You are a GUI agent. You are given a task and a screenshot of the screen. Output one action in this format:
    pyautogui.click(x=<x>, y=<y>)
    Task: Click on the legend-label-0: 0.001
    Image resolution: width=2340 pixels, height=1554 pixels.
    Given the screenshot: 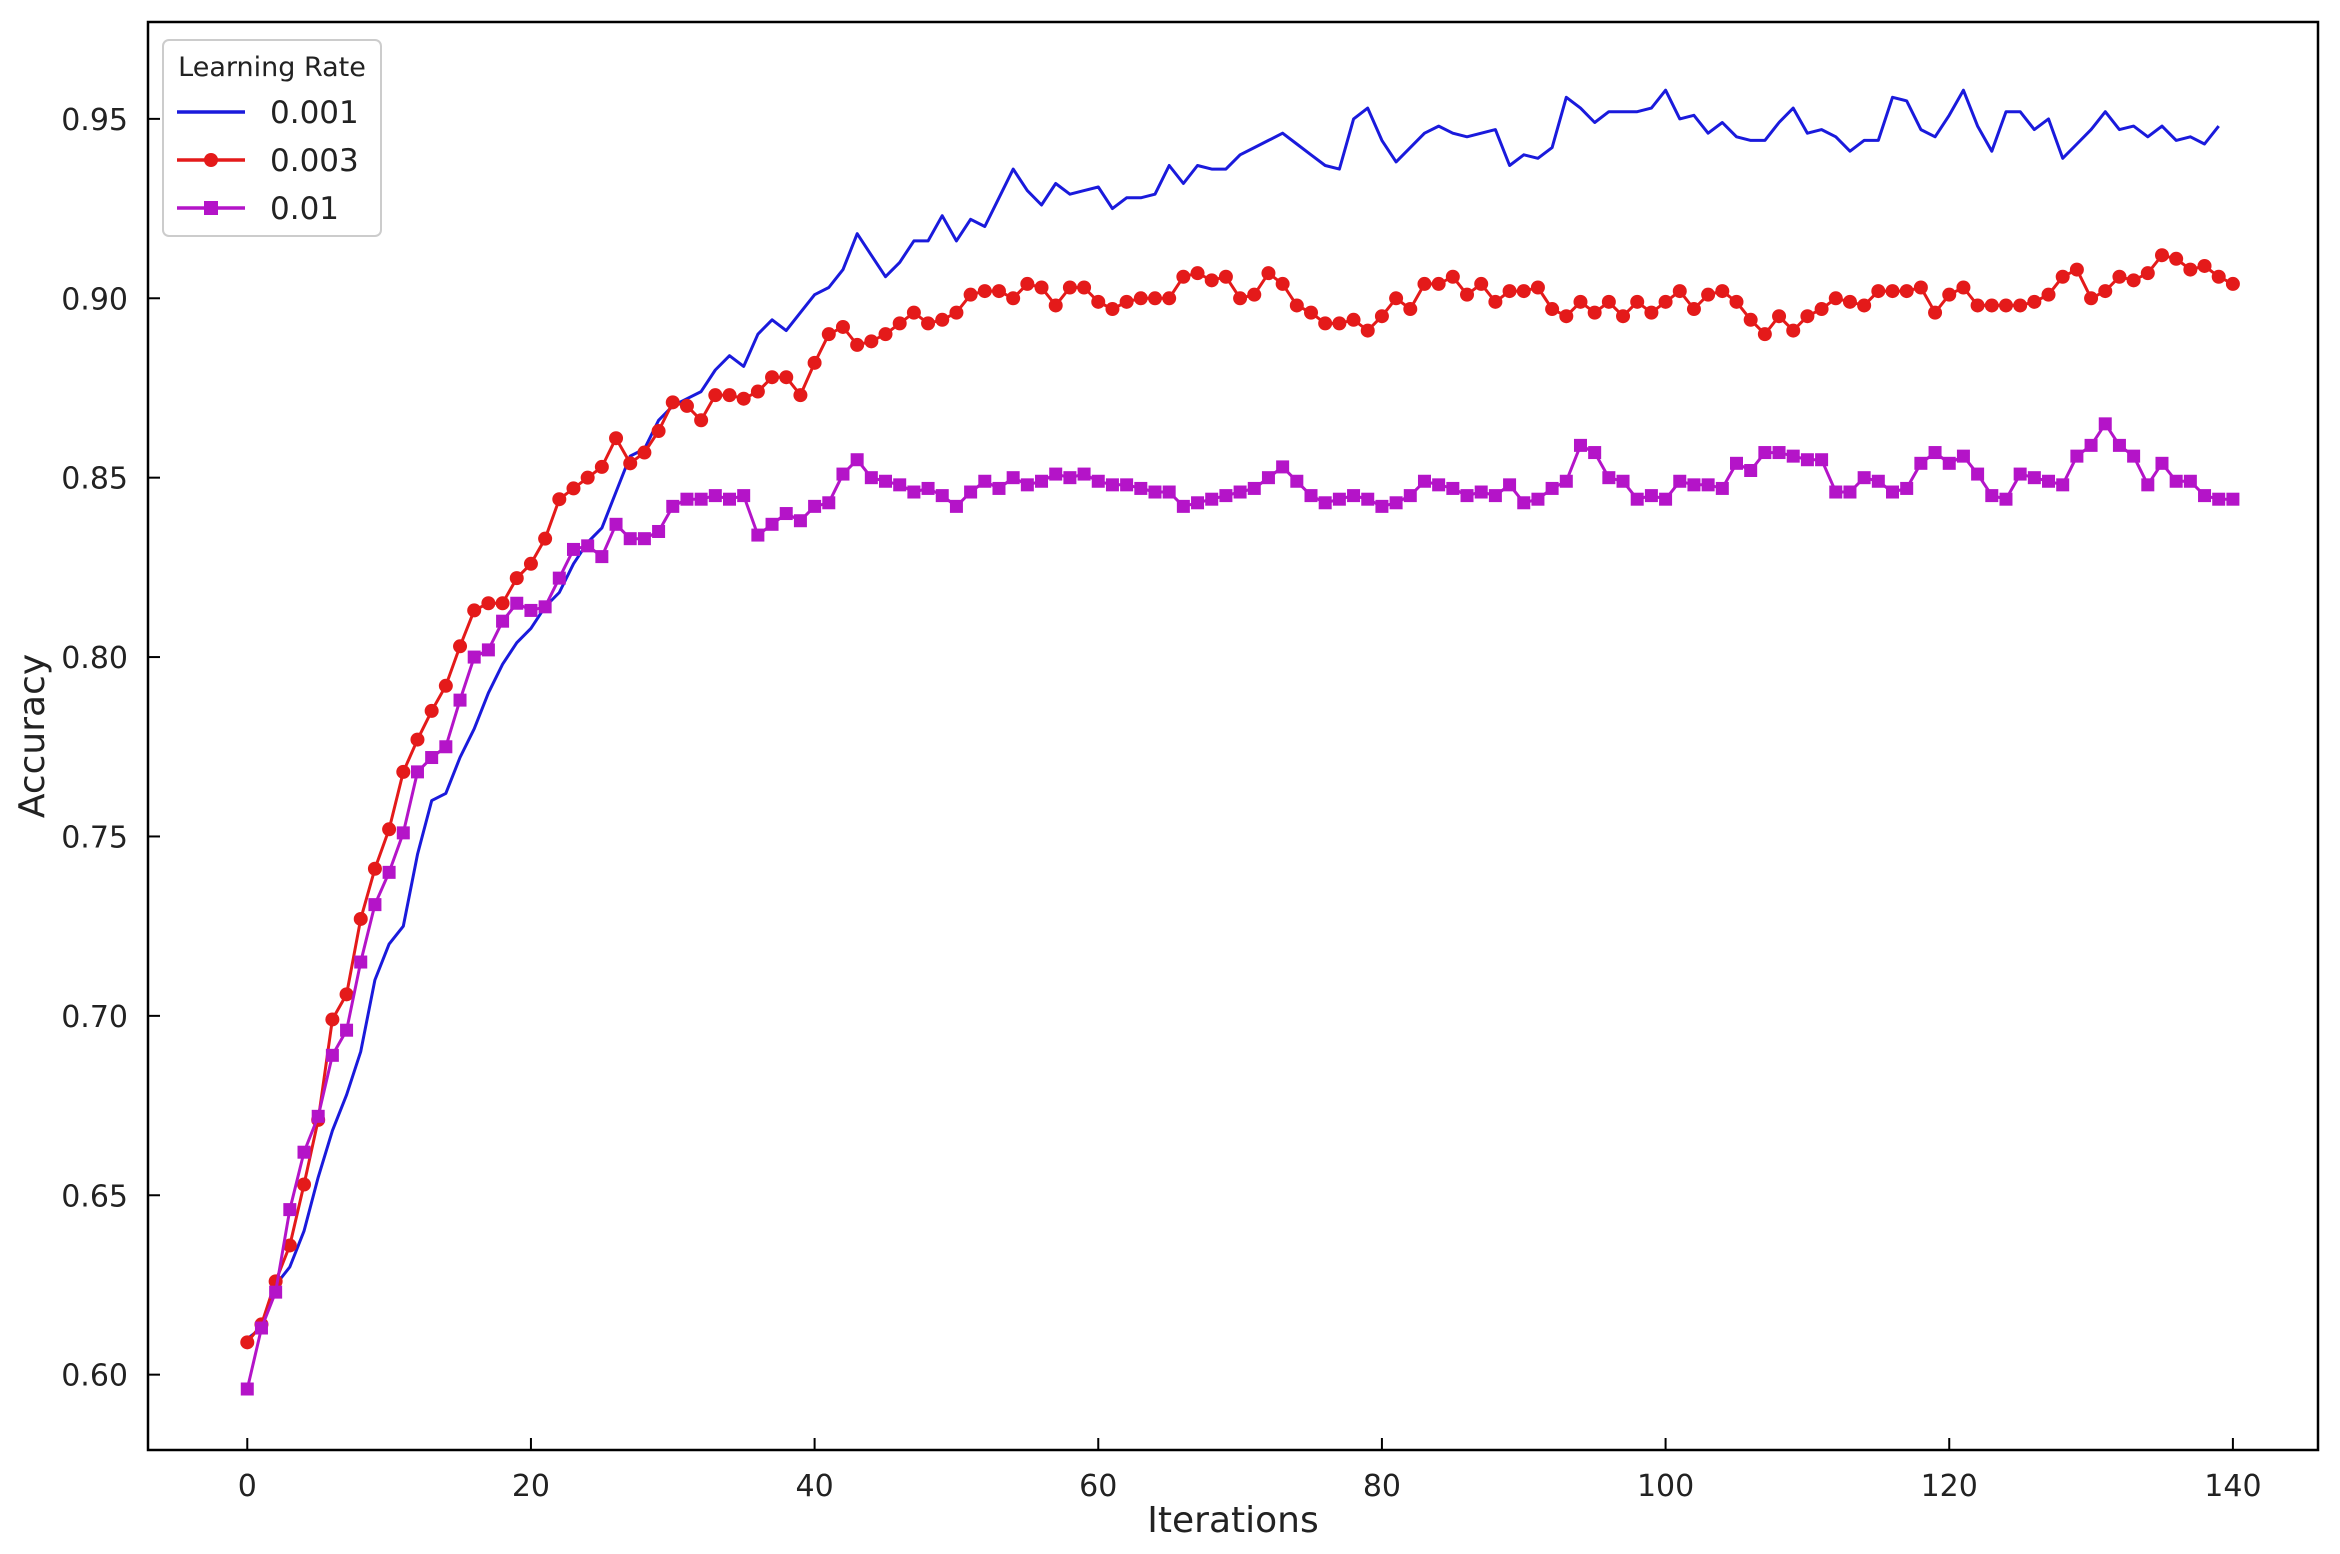 What is the action you would take?
    pyautogui.click(x=314, y=113)
    